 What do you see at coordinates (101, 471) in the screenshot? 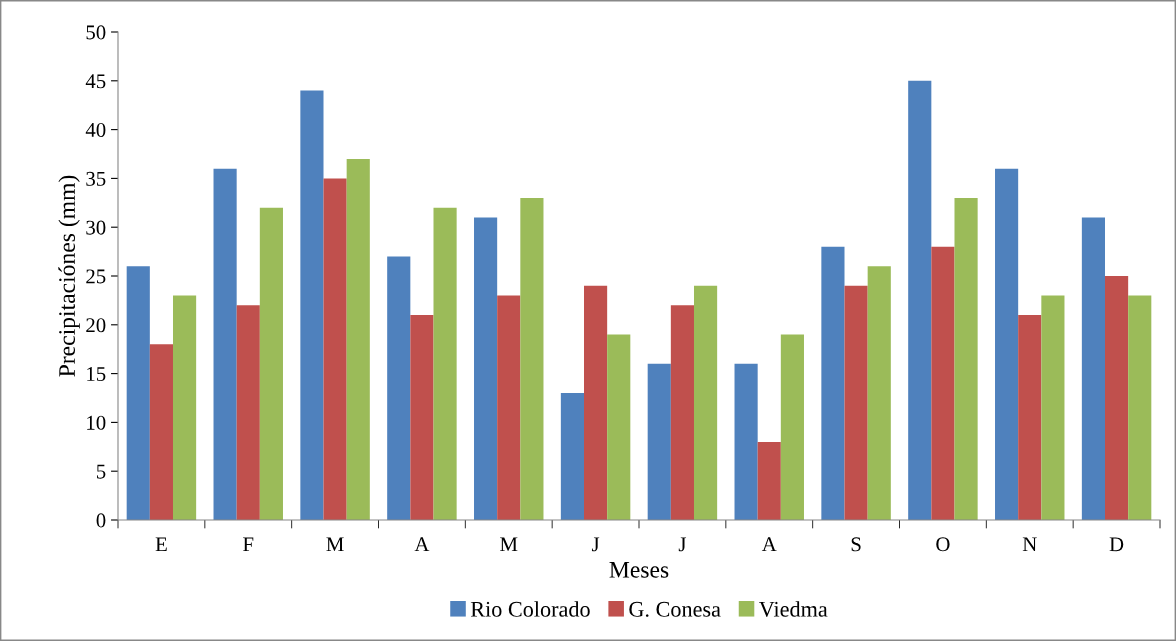
I see `y-tick-label: 5` at bounding box center [101, 471].